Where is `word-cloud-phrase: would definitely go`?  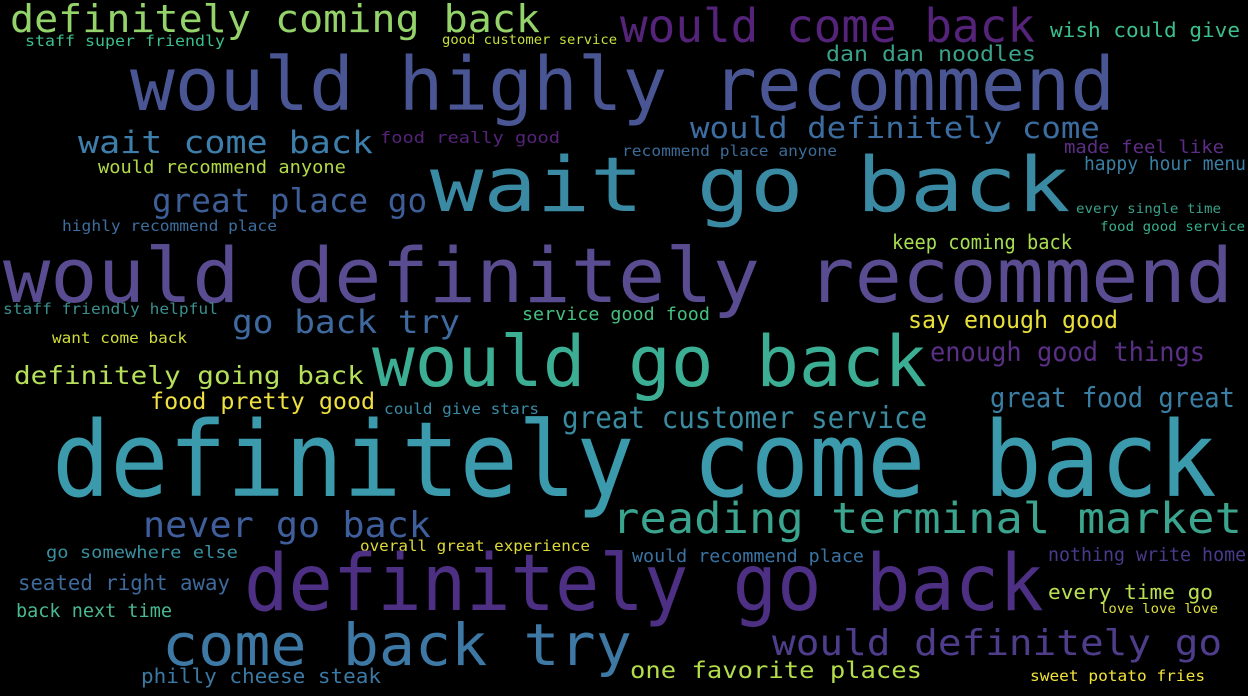 word-cloud-phrase: would definitely go is located at coordinates (997, 643).